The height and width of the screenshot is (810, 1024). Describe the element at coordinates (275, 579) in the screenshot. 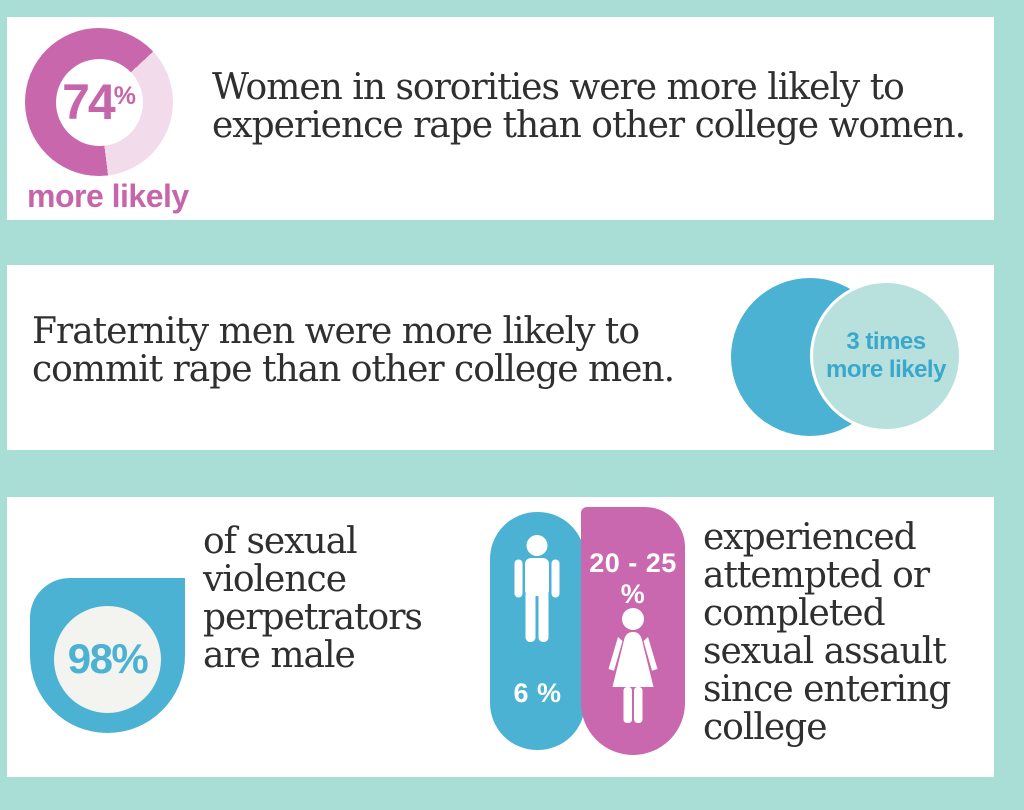

I see `statement-line: violence` at that location.